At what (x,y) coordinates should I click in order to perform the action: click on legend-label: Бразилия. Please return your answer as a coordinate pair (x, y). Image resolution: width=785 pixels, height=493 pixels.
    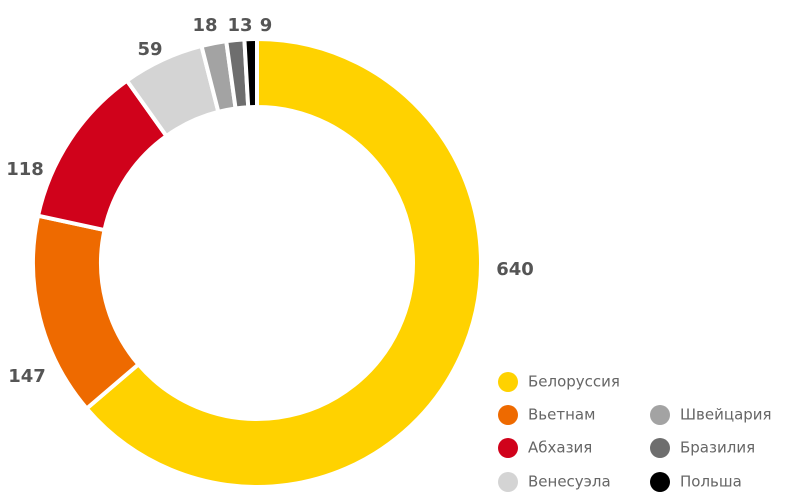
    Looking at the image, I should click on (717, 448).